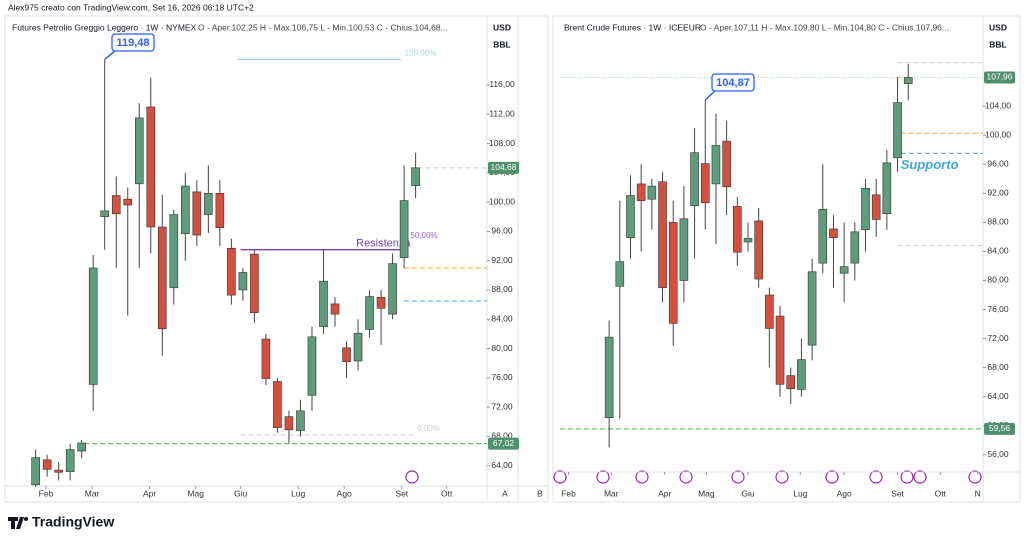 The image size is (1024, 548). I want to click on callout-label: 104,87, so click(733, 83).